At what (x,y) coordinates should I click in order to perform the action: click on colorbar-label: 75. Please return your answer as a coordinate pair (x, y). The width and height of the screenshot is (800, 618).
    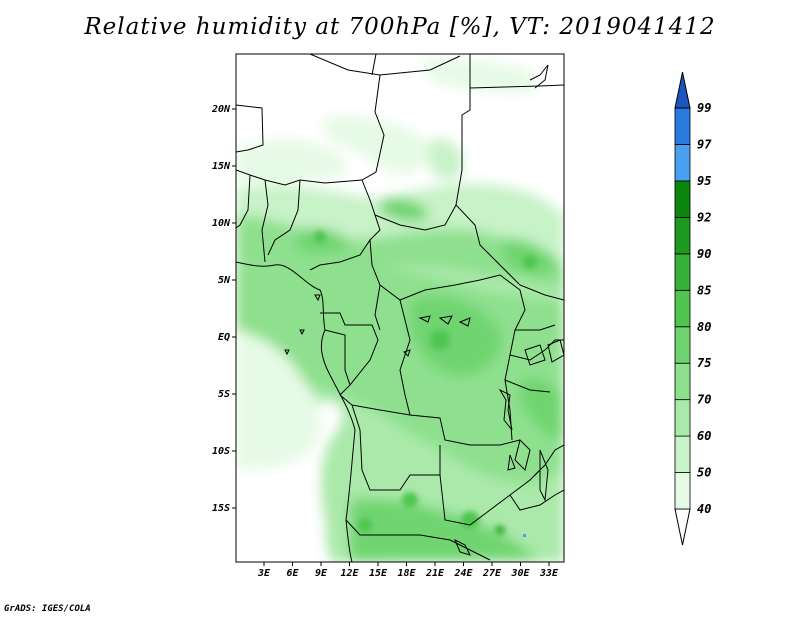
    Looking at the image, I should click on (704, 363).